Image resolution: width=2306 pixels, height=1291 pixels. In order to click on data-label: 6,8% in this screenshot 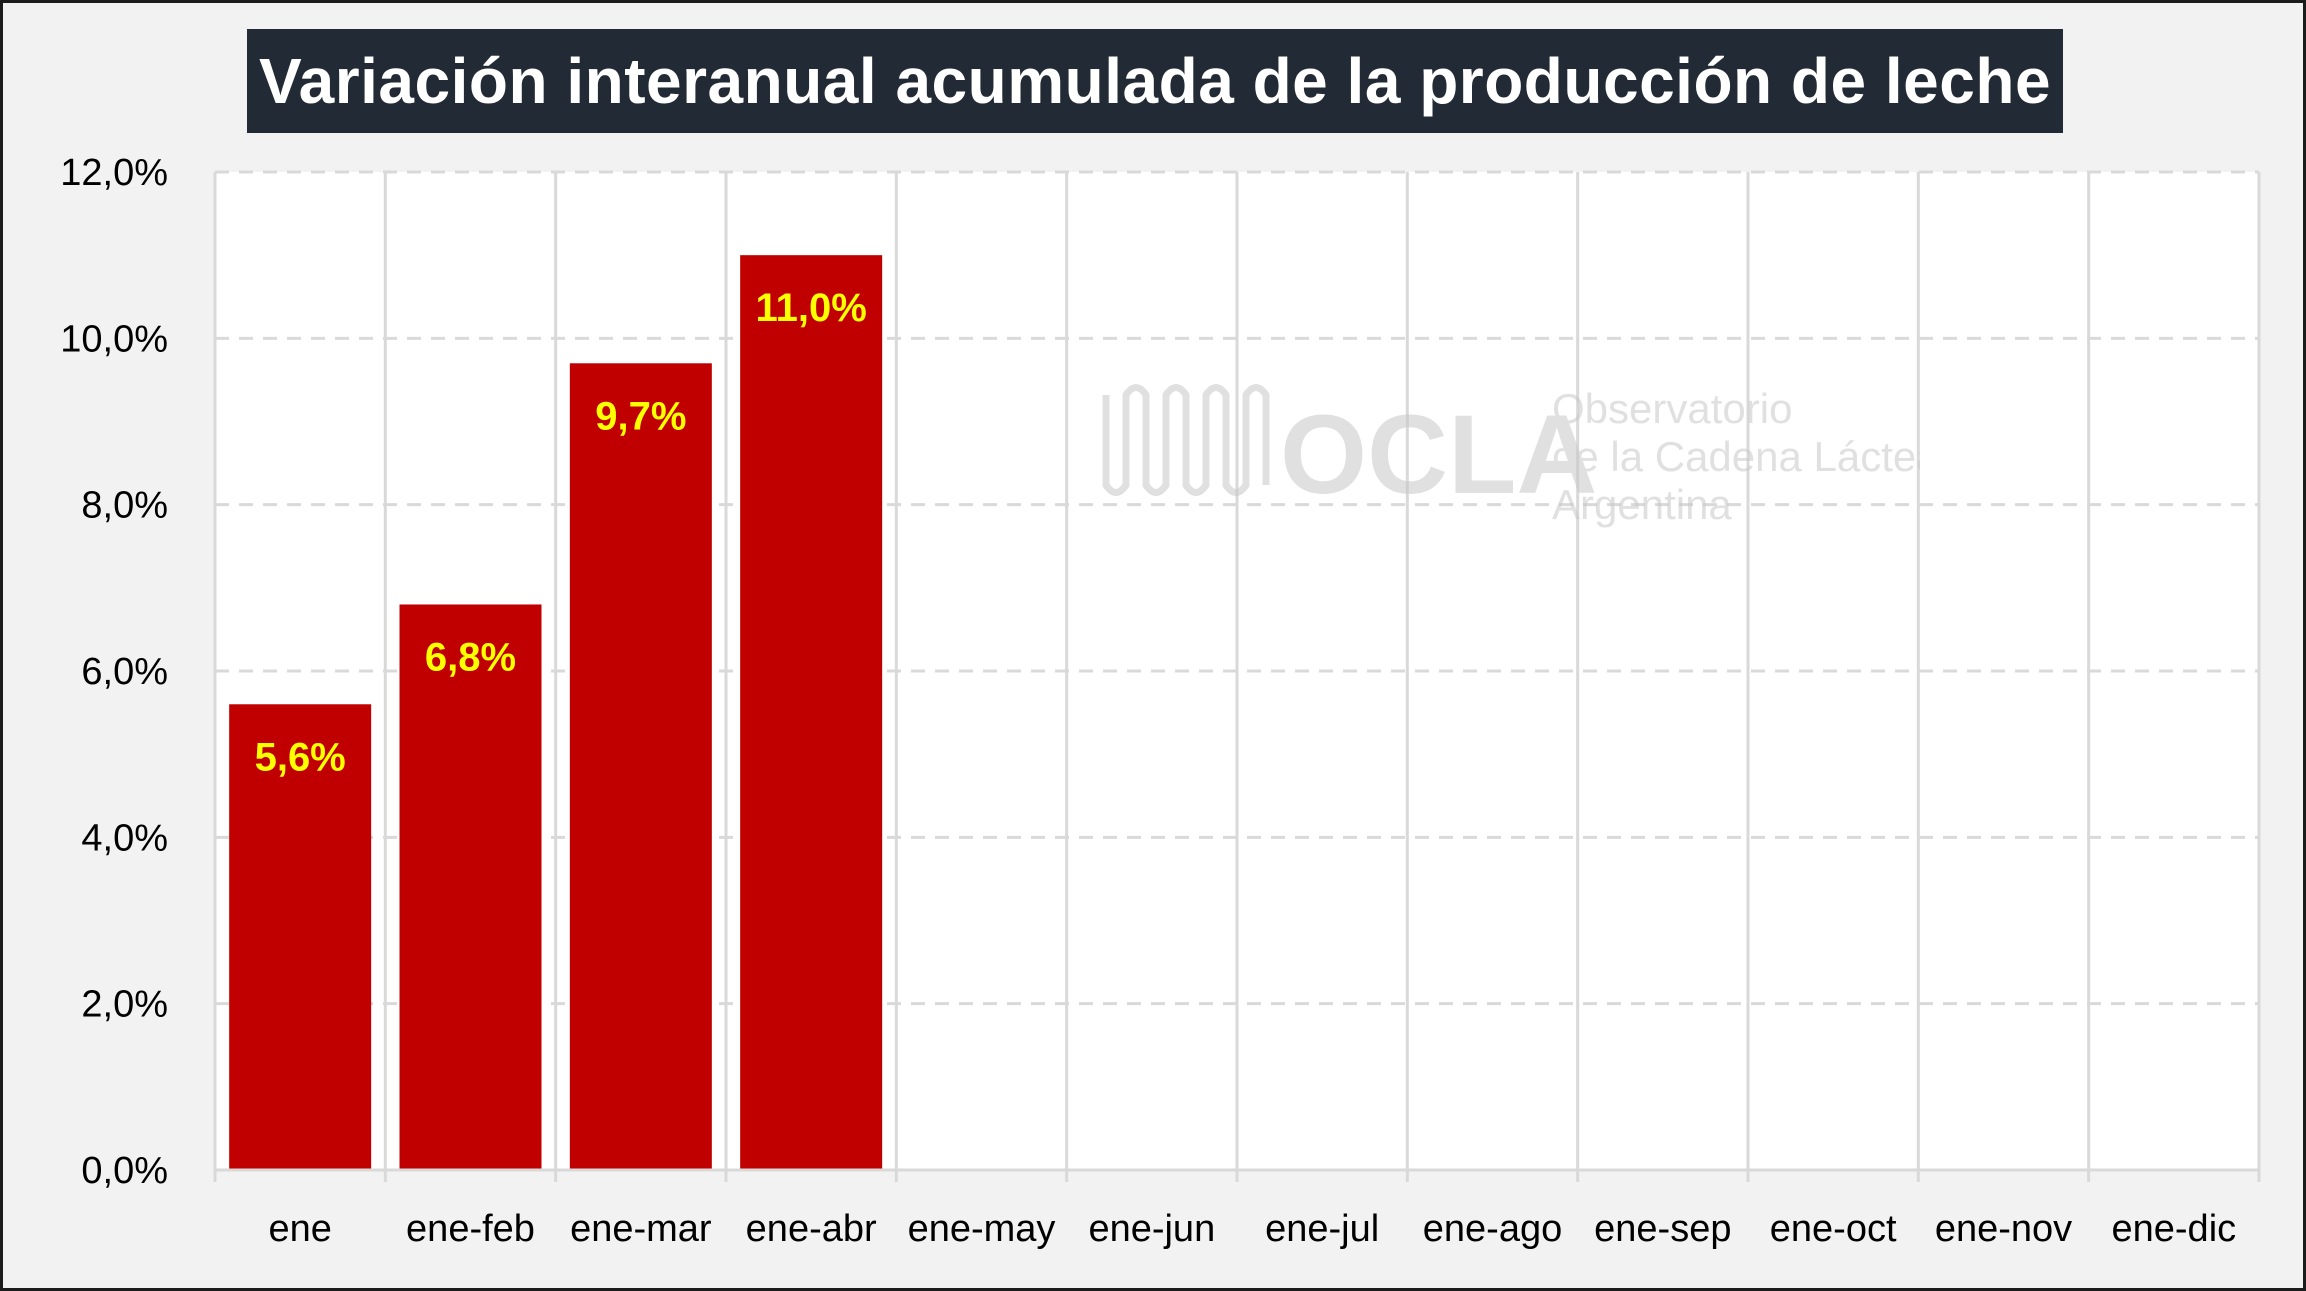, I will do `click(470, 657)`.